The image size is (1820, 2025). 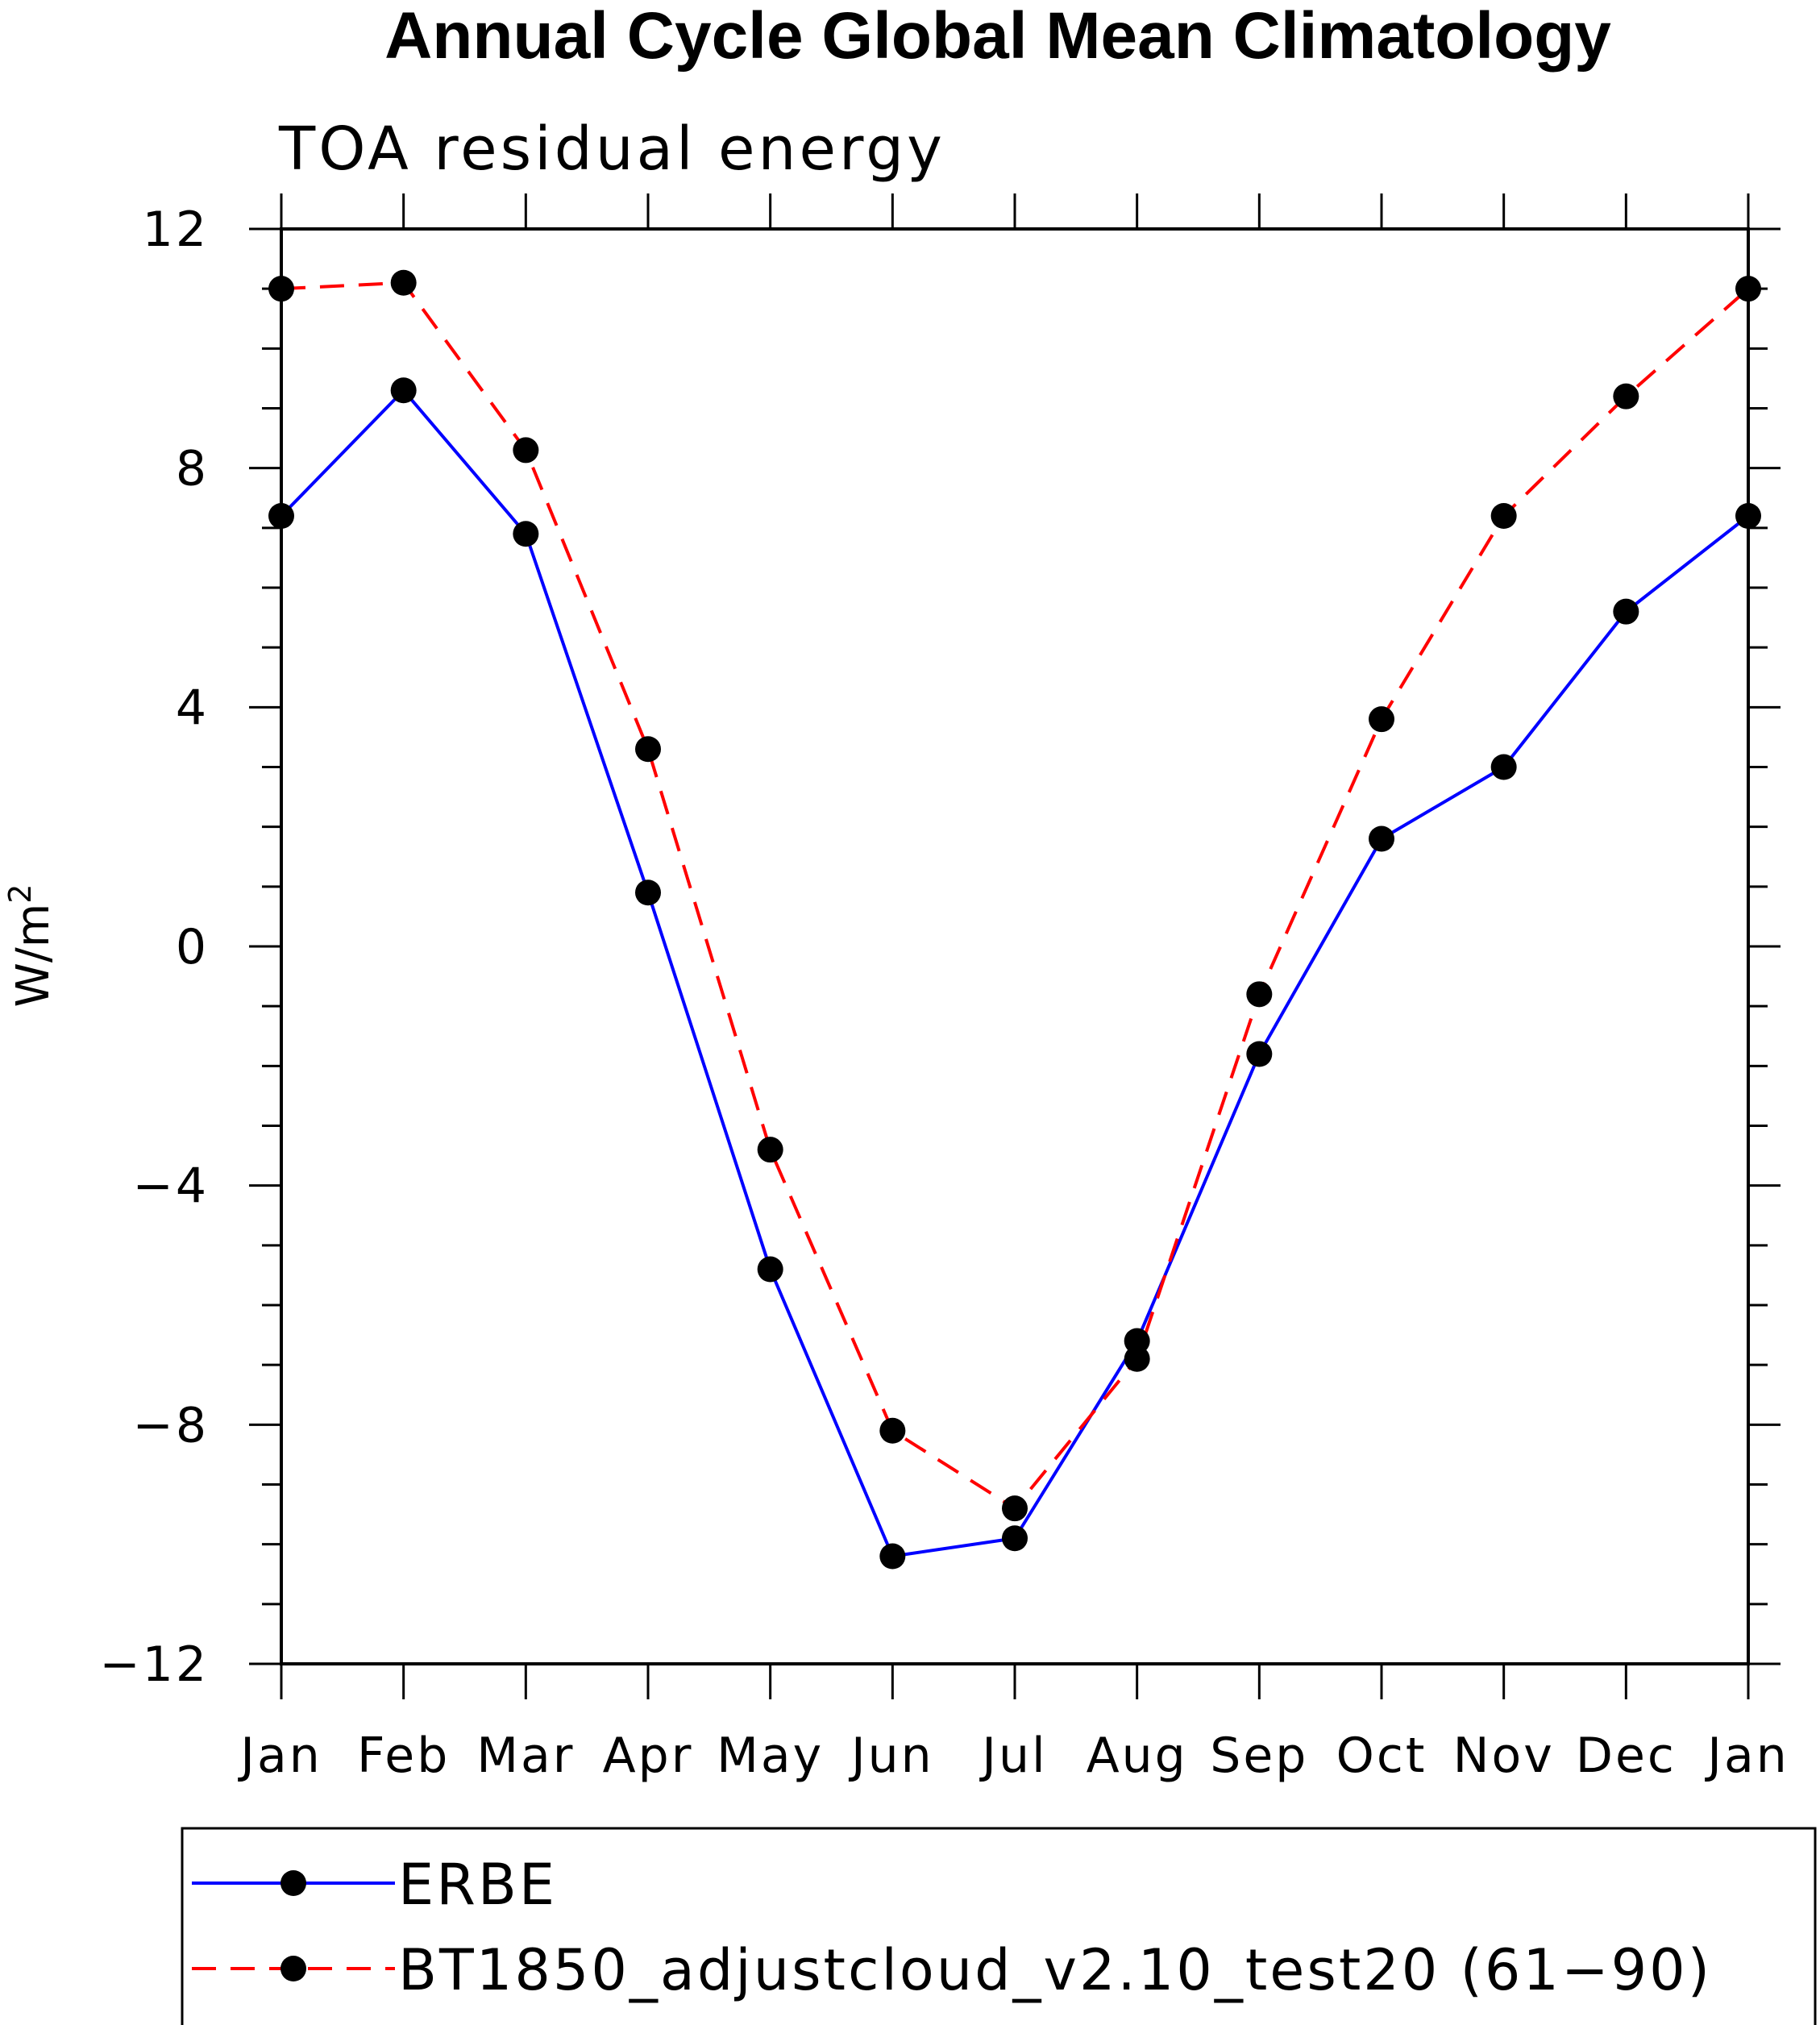 I want to click on x-tick-label: Nov, so click(x=1504, y=1756).